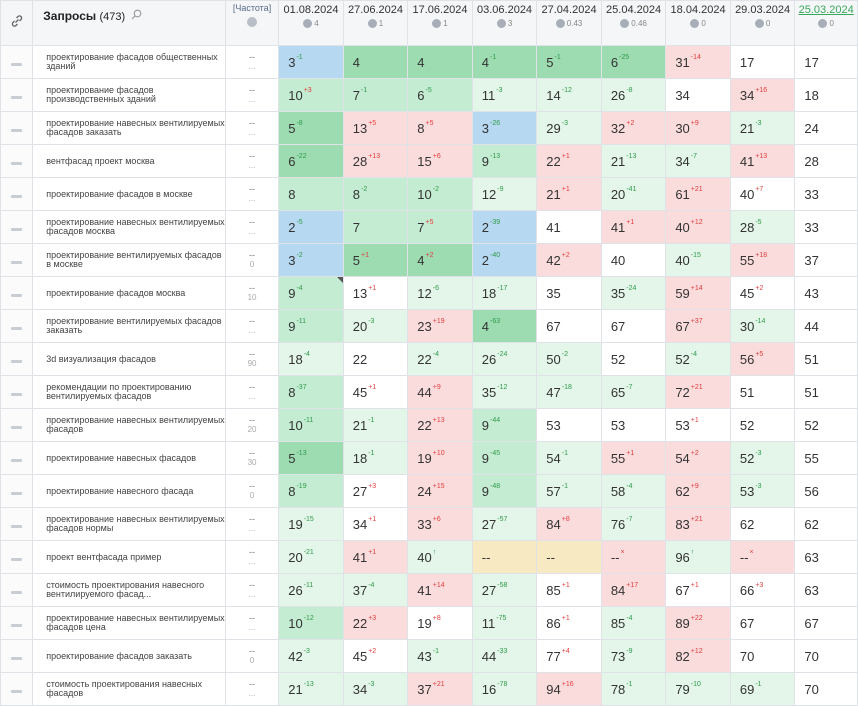 The height and width of the screenshot is (706, 858). Describe the element at coordinates (569, 128) in the screenshot. I see `position-cell: 29-3` at that location.